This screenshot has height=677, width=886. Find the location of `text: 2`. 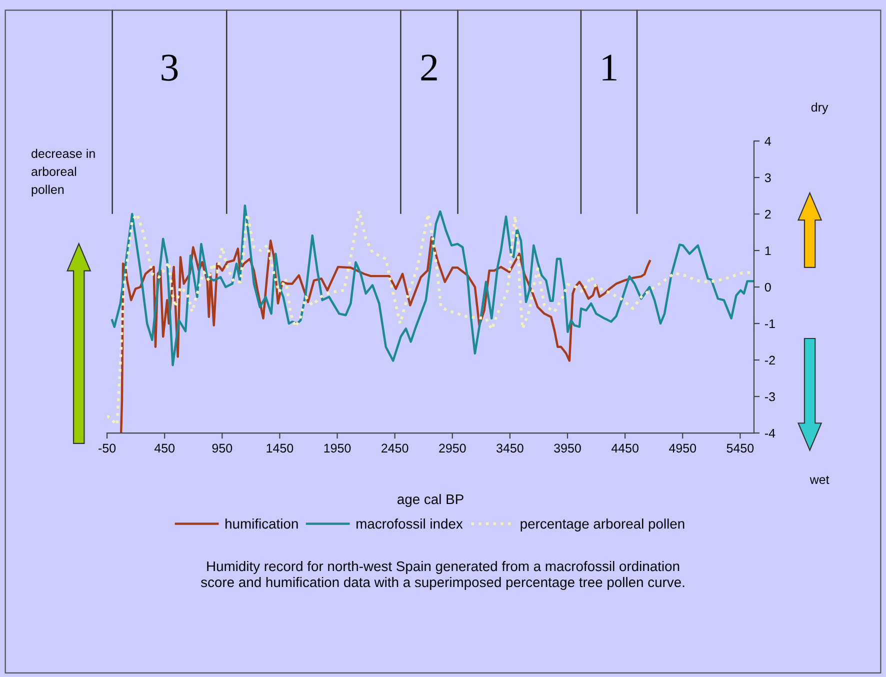

text: 2 is located at coordinates (429, 67).